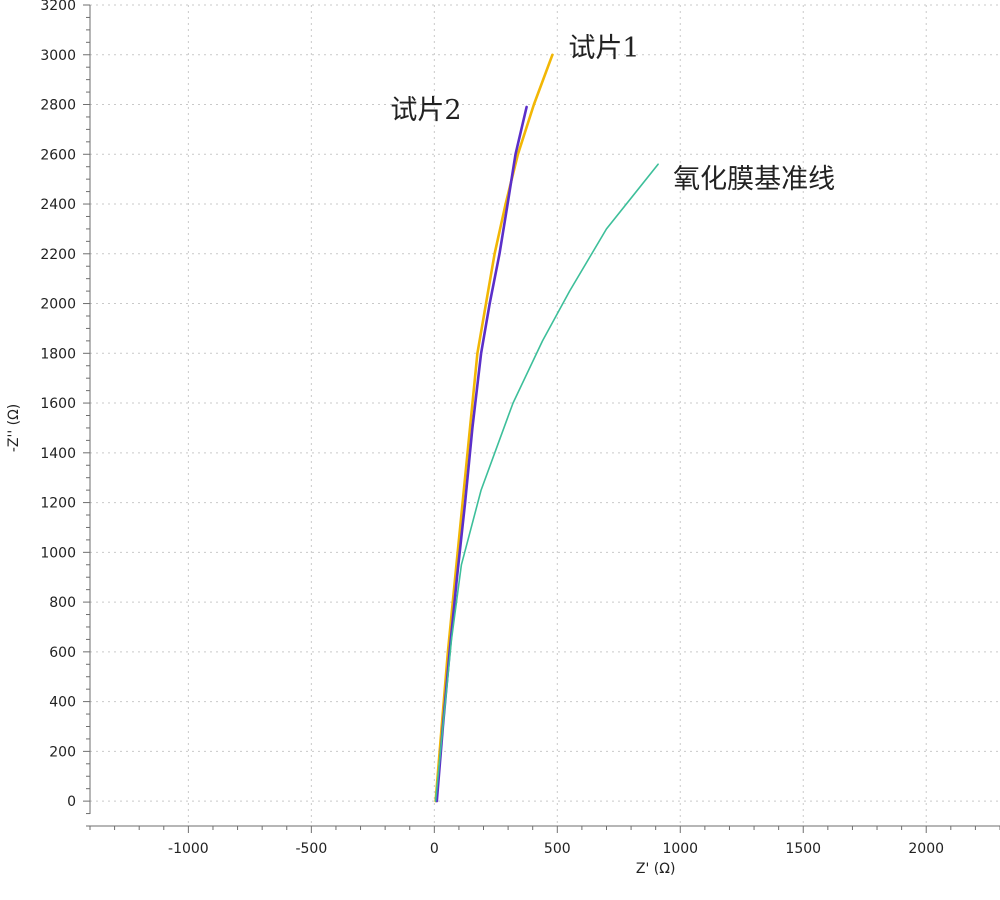  Describe the element at coordinates (656, 869) in the screenshot. I see `x-axis-title: Z' (Ω)` at that location.